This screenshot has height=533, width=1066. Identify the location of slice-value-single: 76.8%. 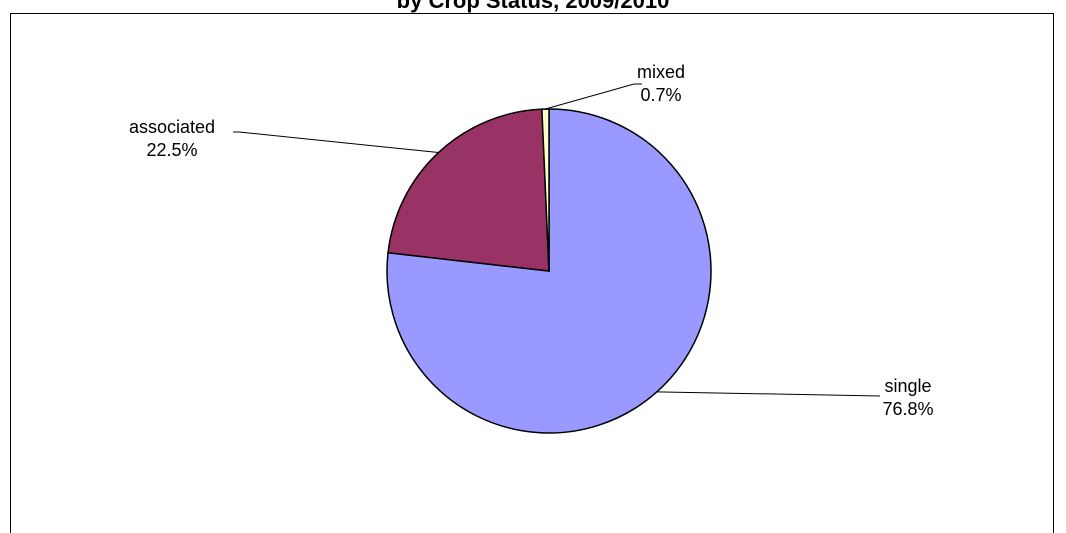
(907, 409).